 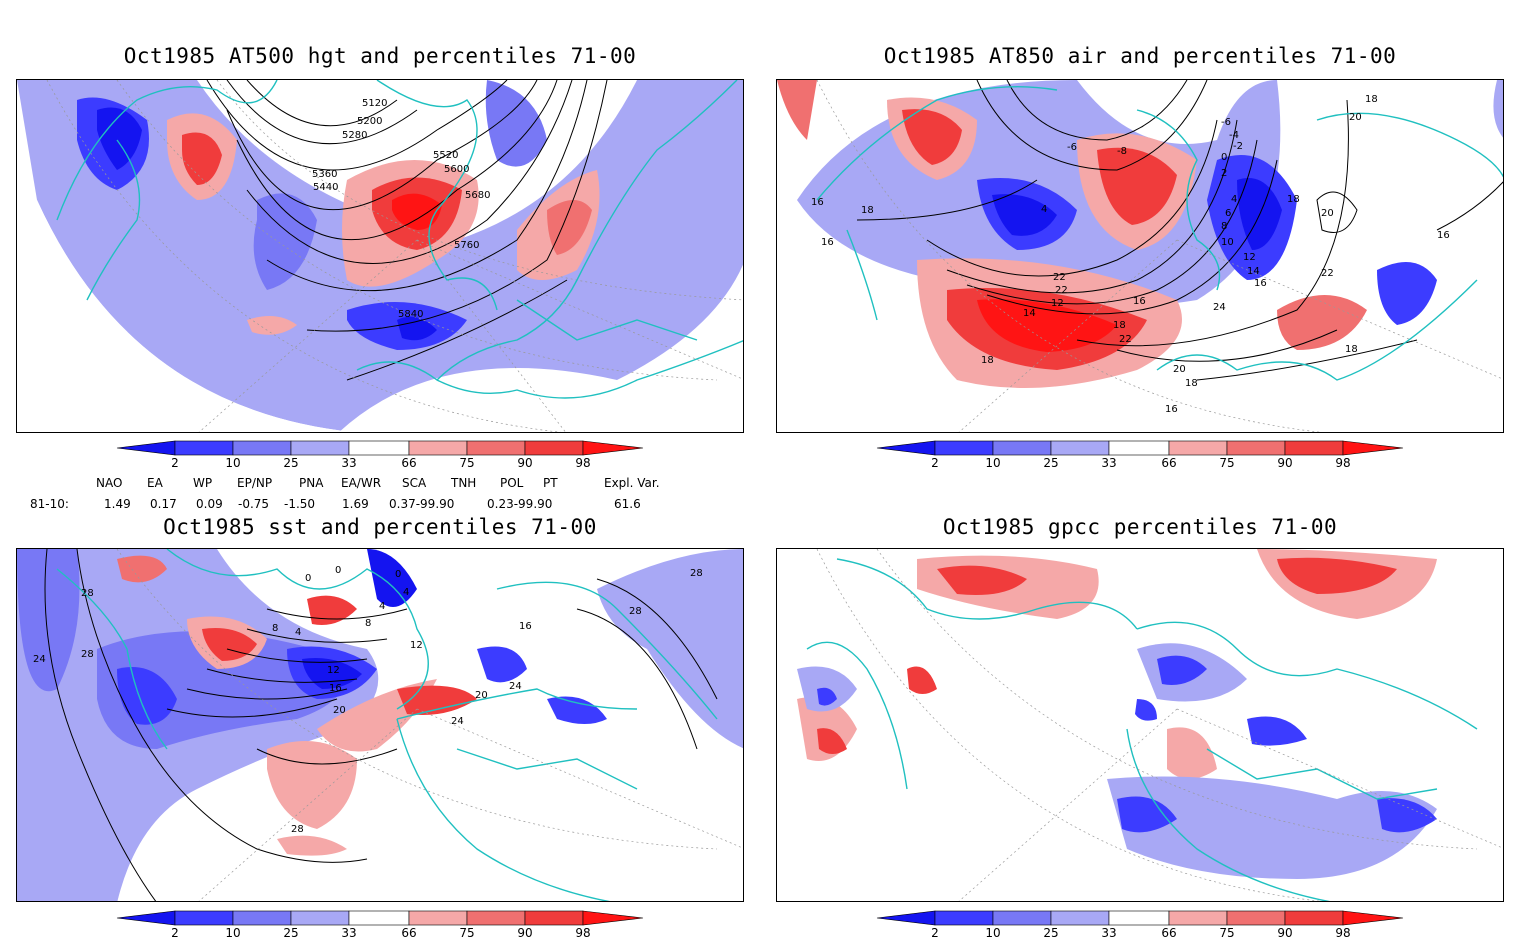 I want to click on colorbar-tick-label: 25, so click(x=1051, y=463).